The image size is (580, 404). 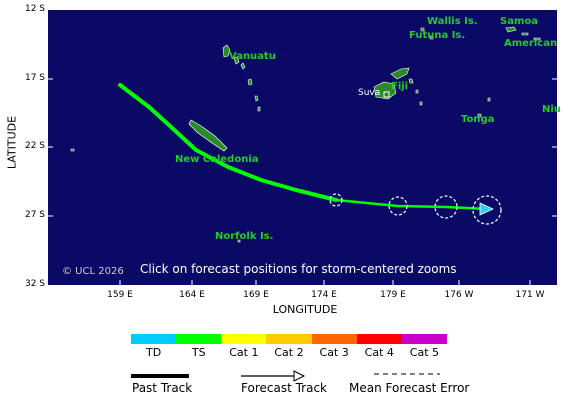 I want to click on lon-label-176w: 176 W, so click(x=459, y=295).